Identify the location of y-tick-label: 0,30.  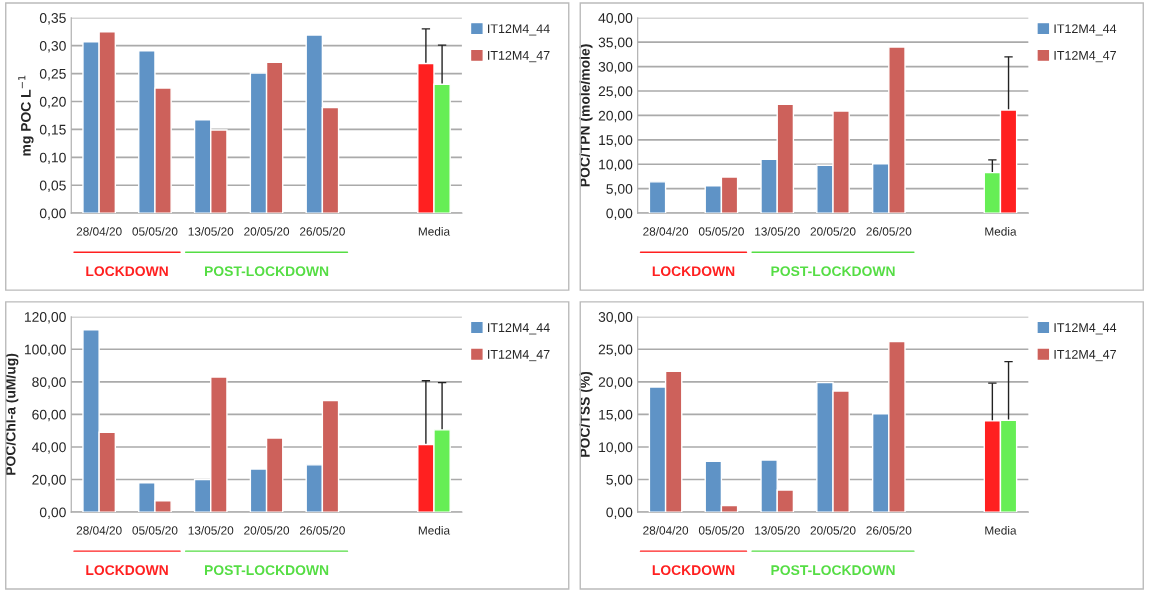
(52, 47).